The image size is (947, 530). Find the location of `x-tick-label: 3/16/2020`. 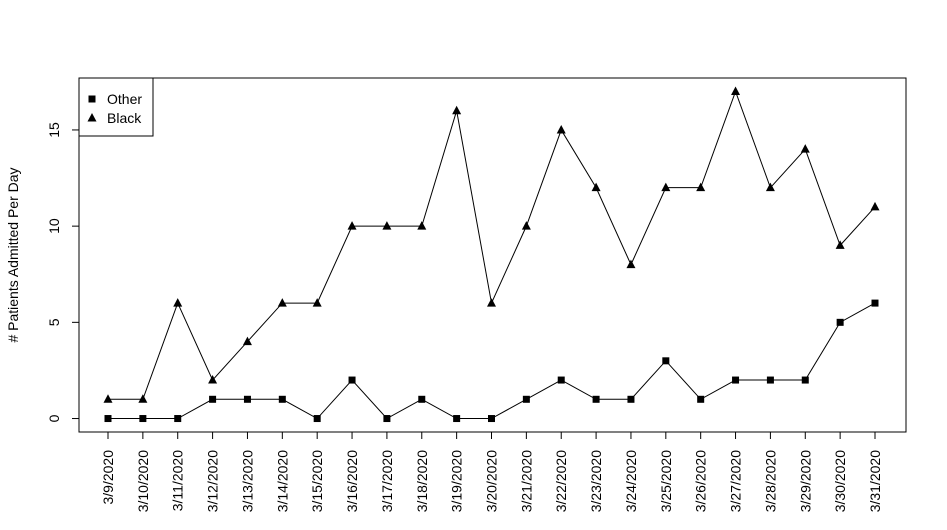

x-tick-label: 3/16/2020 is located at coordinates (352, 481).